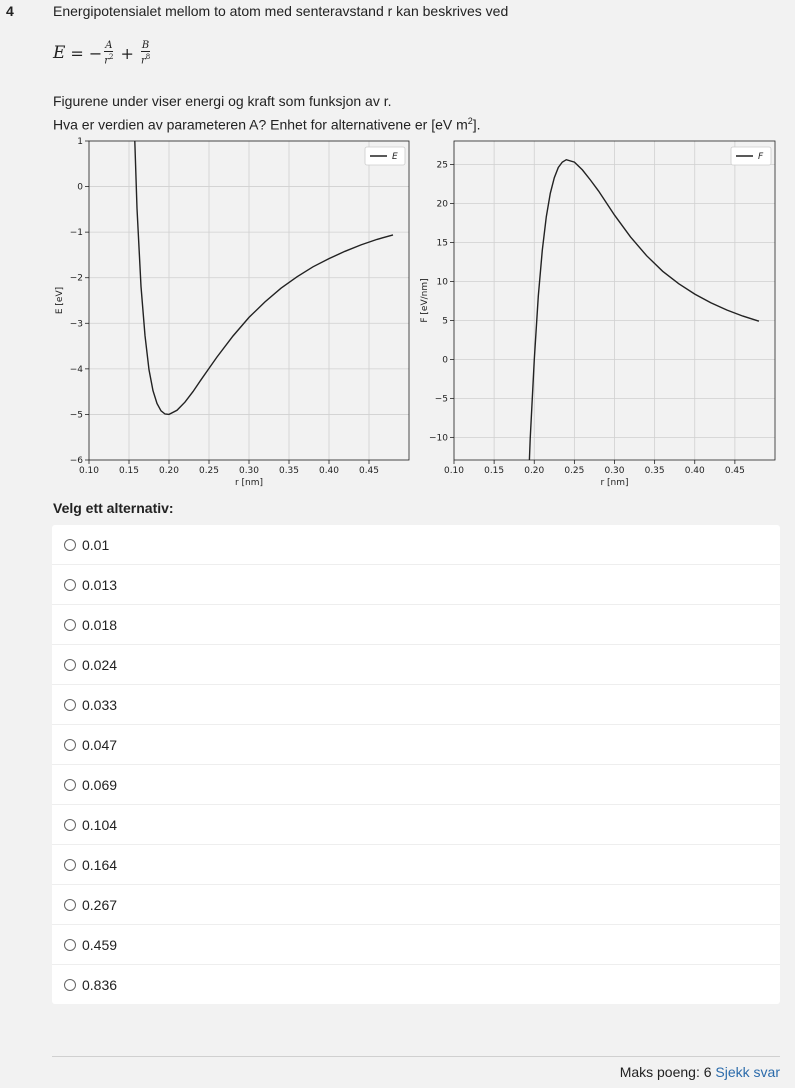 This screenshot has width=795, height=1088. Describe the element at coordinates (470, 121) in the screenshot. I see `line2-sup: 2` at that location.